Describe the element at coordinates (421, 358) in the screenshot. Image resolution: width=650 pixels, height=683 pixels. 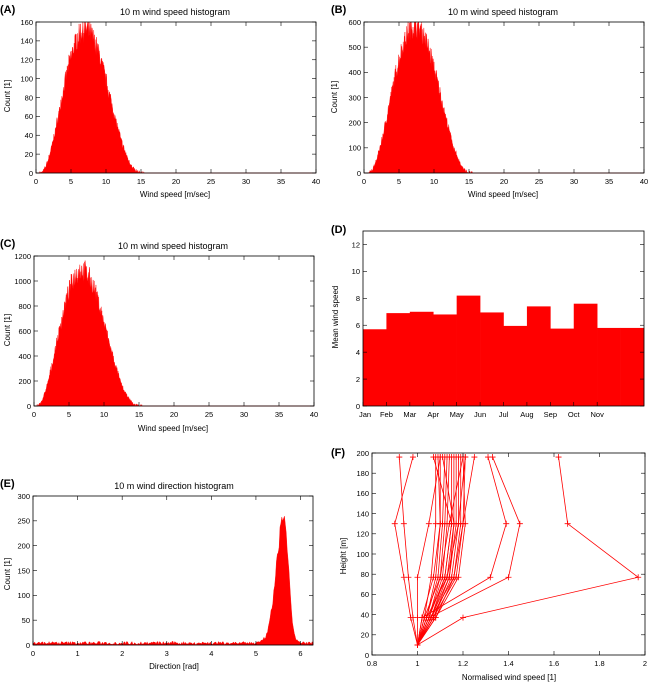
I see `bar-mar` at that location.